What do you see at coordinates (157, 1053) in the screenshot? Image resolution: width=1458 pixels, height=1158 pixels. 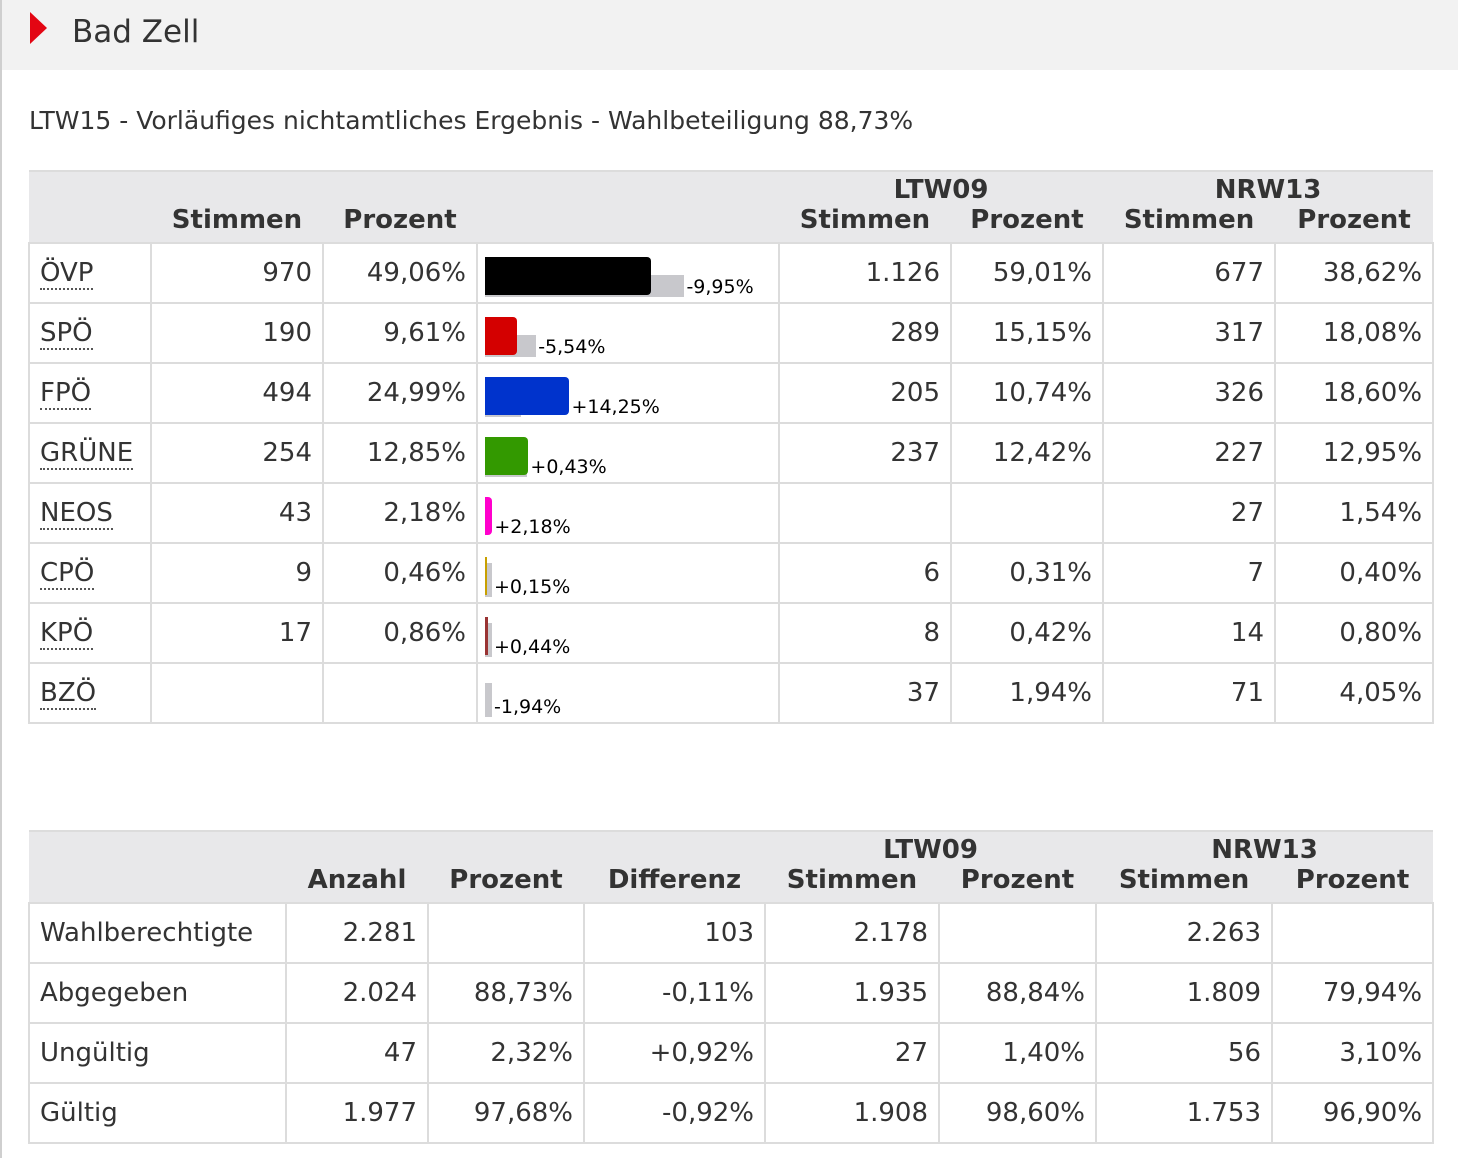 I see `summary-label-cell: Ungültig` at bounding box center [157, 1053].